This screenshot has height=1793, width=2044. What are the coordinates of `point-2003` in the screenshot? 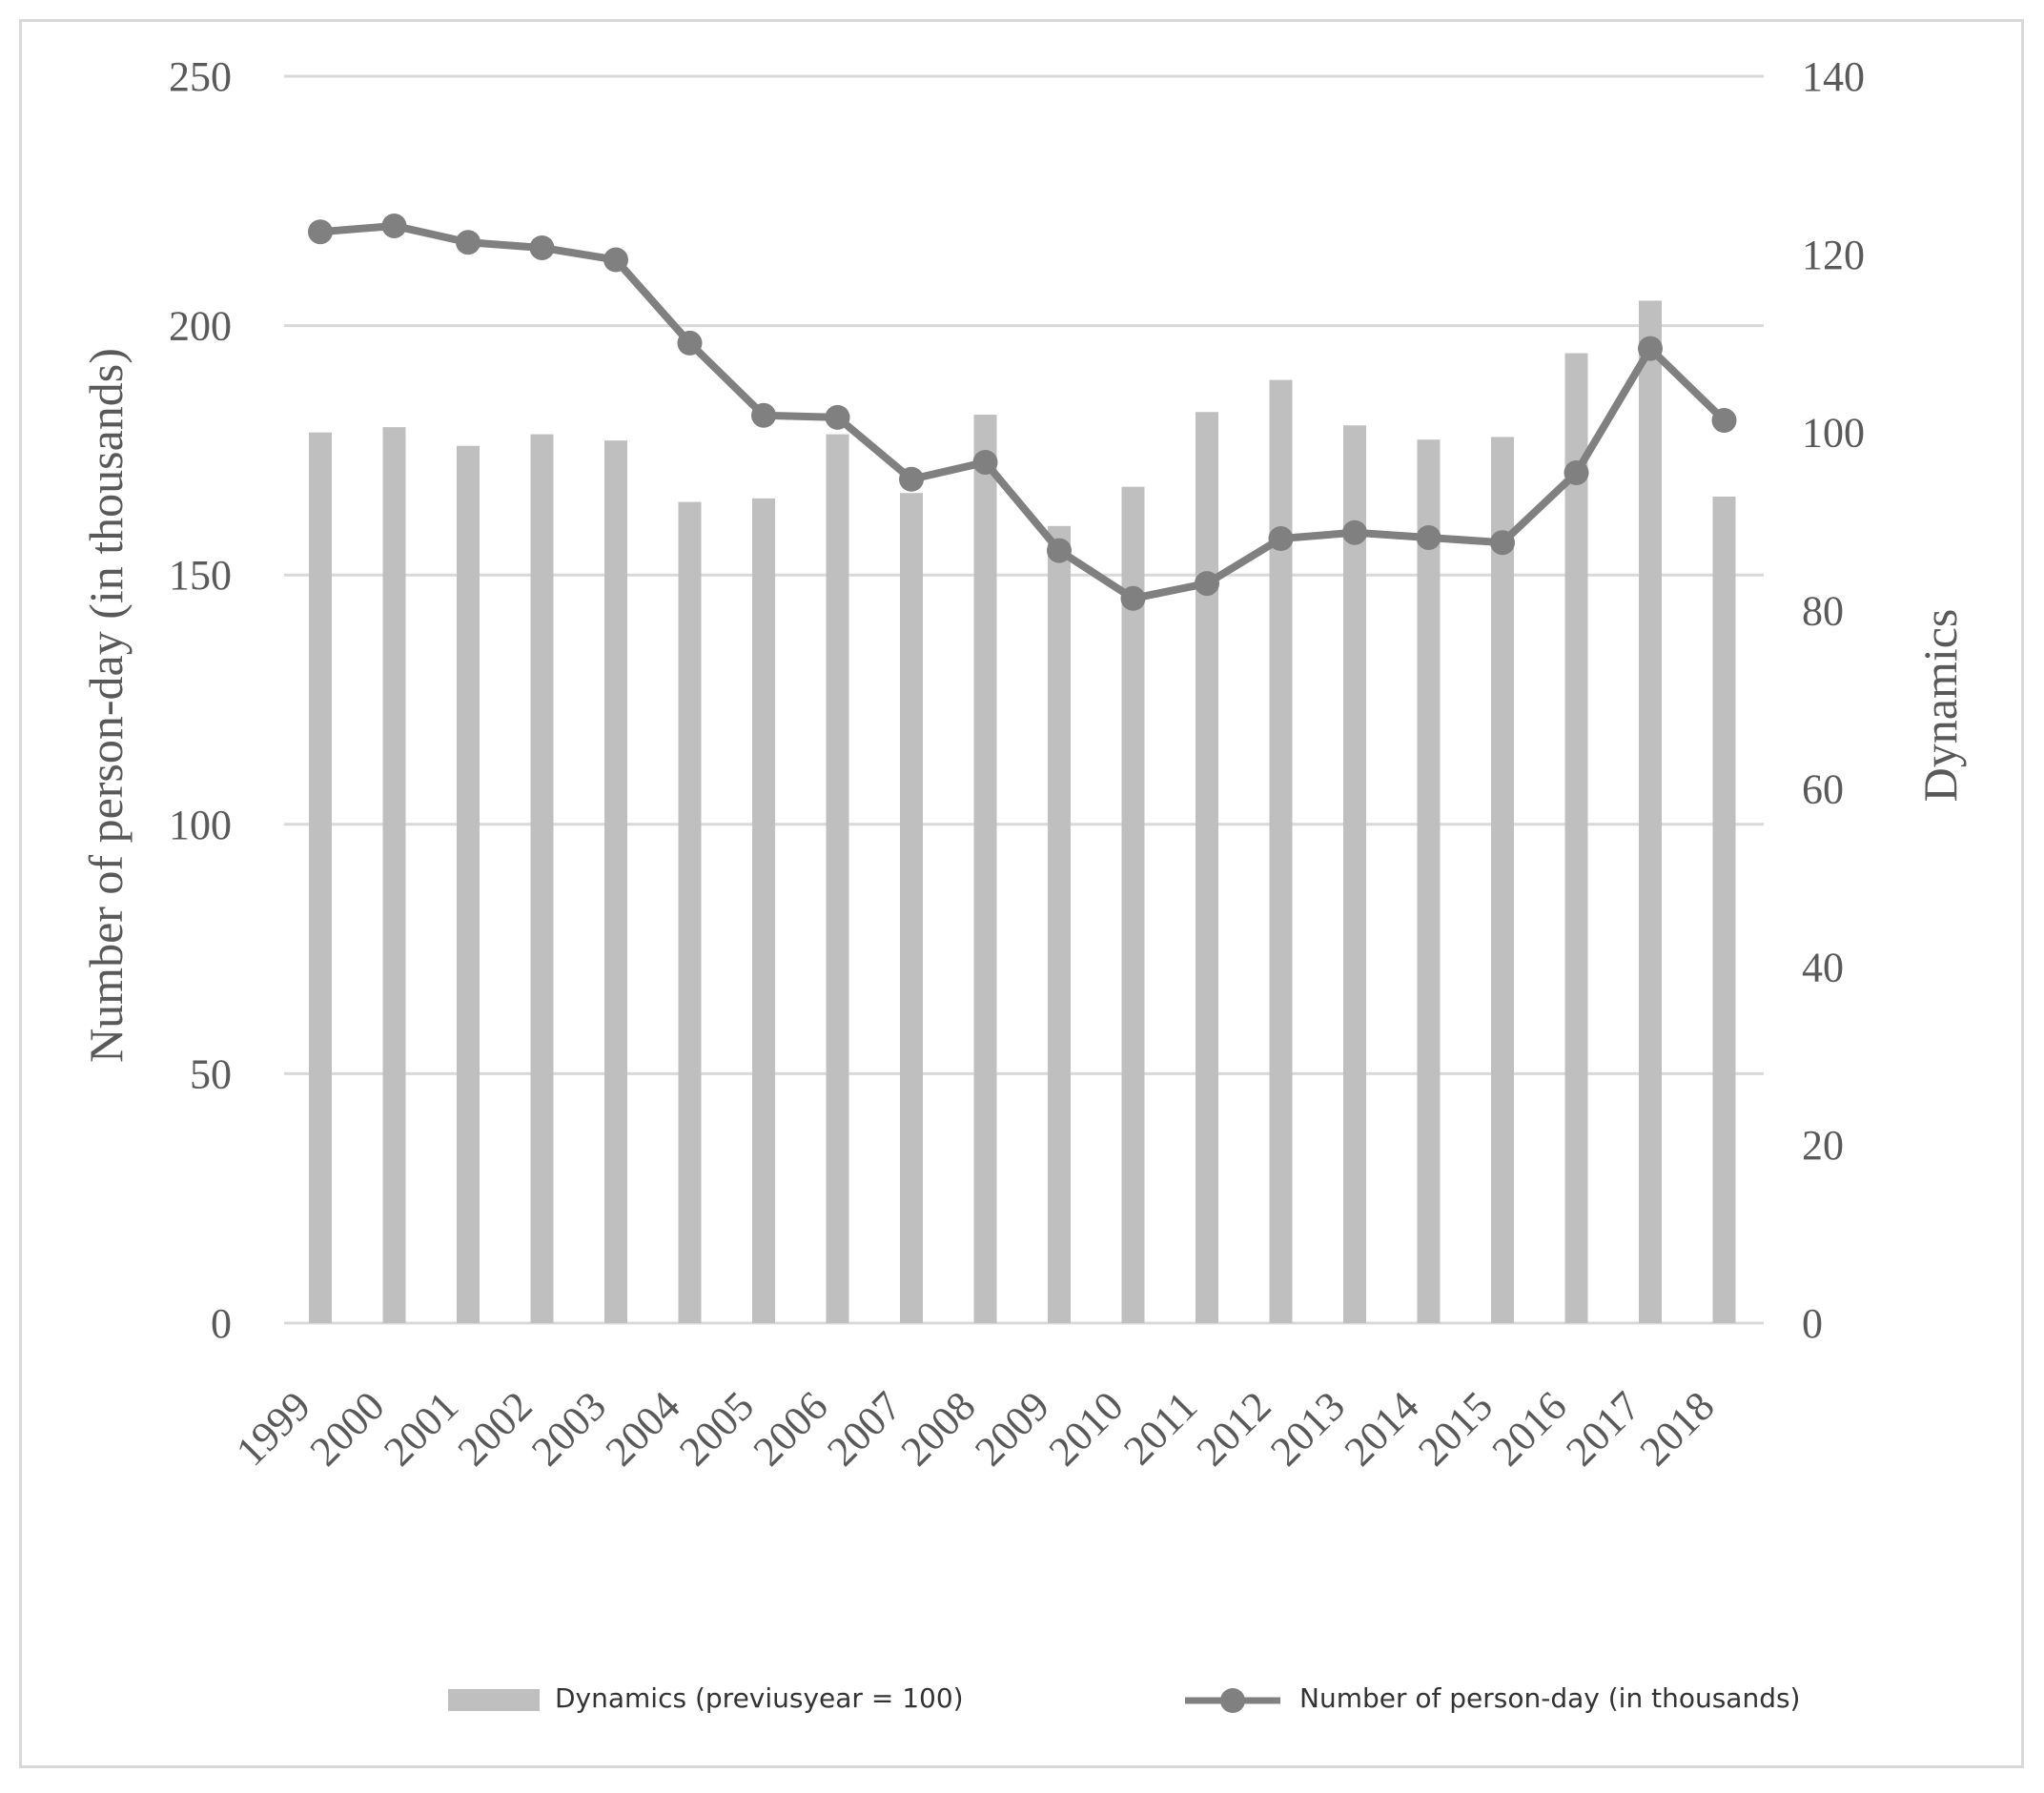 It's located at (615, 260).